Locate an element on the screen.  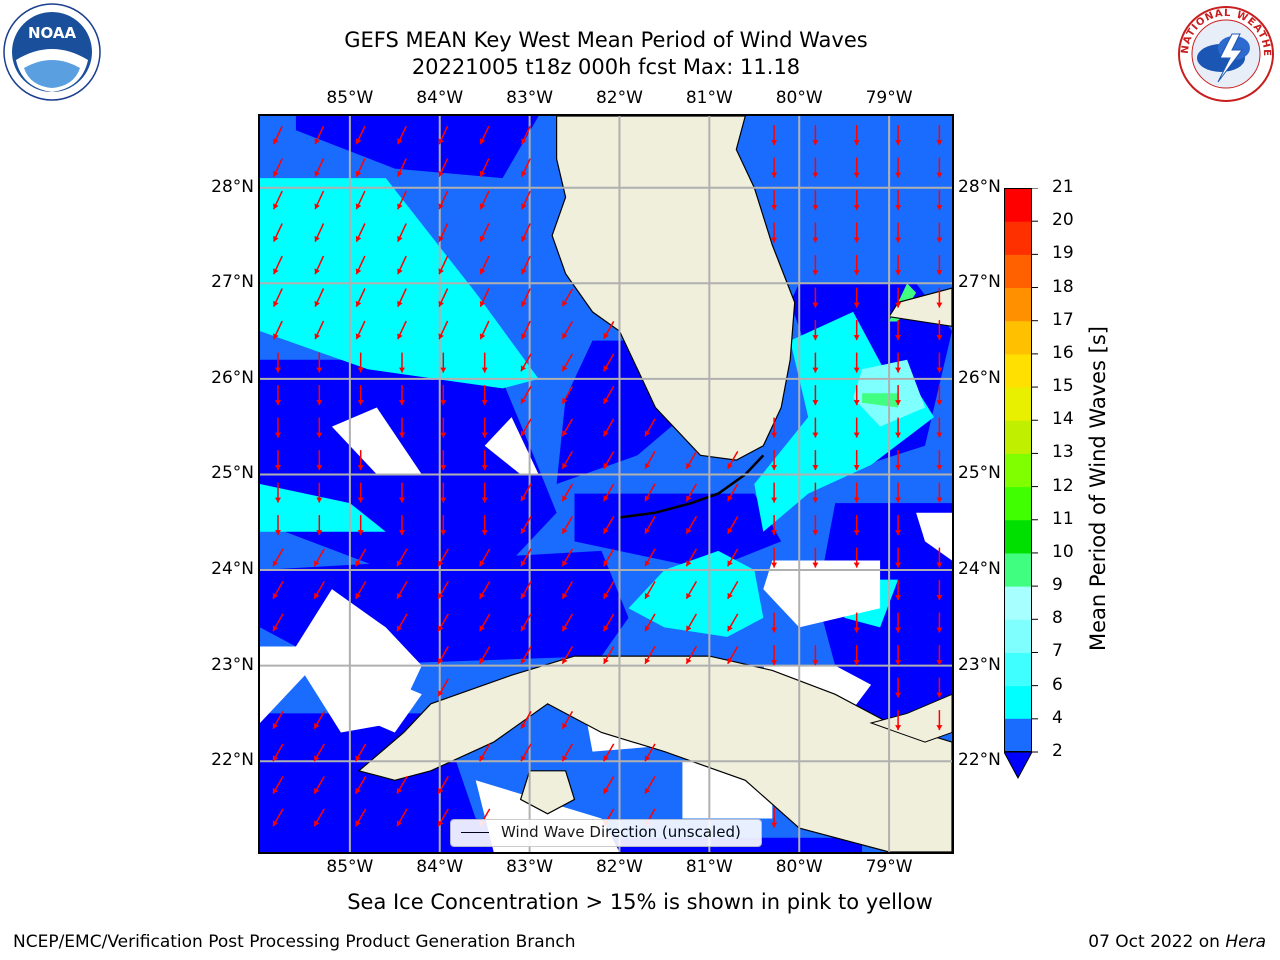
colorbar-tick-label: 16 is located at coordinates (1063, 352).